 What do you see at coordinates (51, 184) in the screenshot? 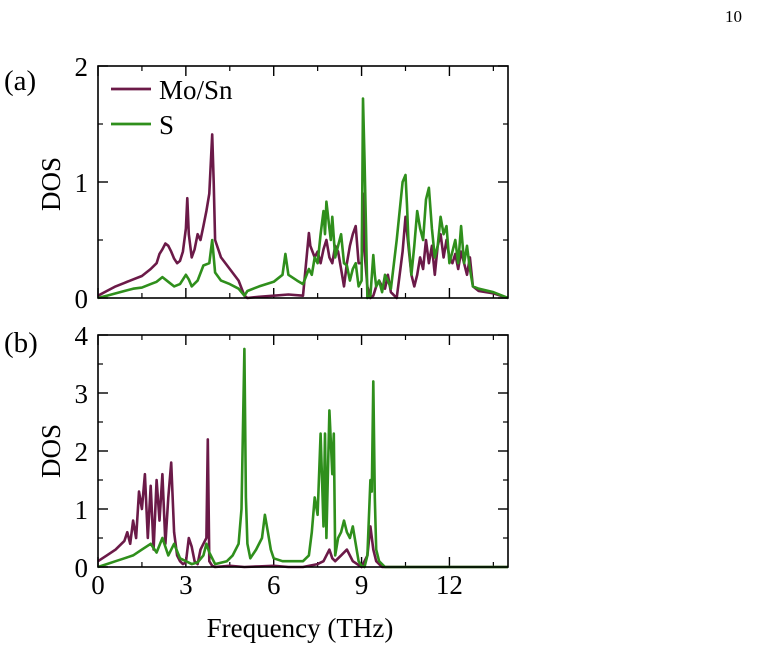
I see `y-axis-label-a: DOS` at bounding box center [51, 184].